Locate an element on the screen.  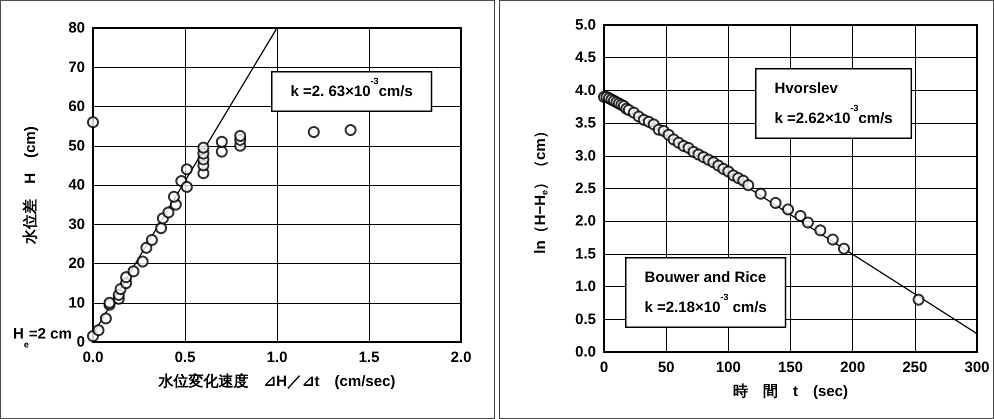
y-tick-label: 0.5 is located at coordinates (585, 319).